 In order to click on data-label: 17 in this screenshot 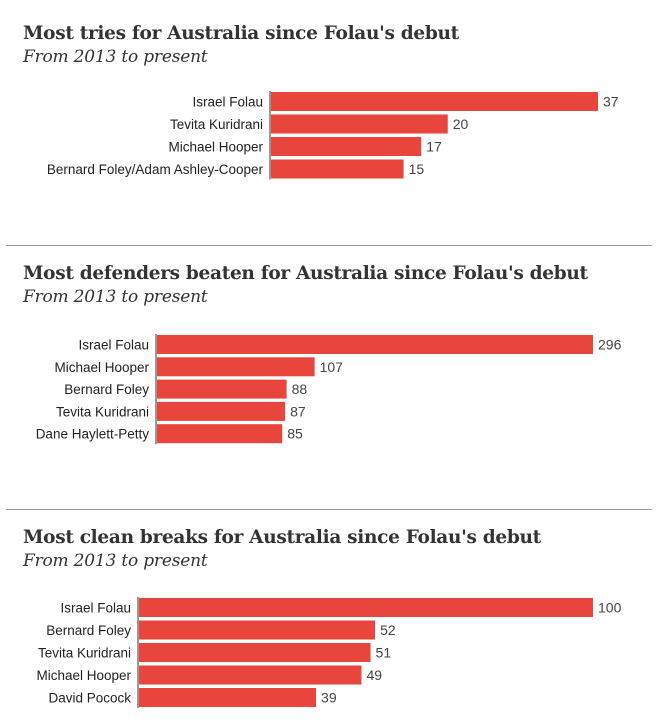, I will do `click(434, 147)`.